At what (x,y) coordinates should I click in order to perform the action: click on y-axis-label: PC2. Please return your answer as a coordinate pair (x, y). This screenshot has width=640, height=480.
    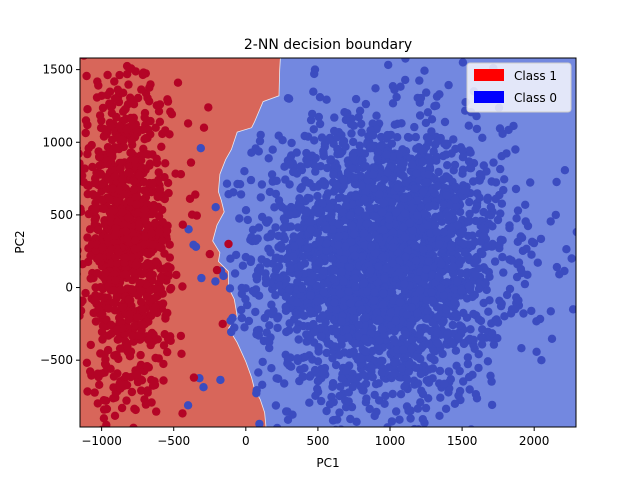
    Looking at the image, I should click on (20, 241).